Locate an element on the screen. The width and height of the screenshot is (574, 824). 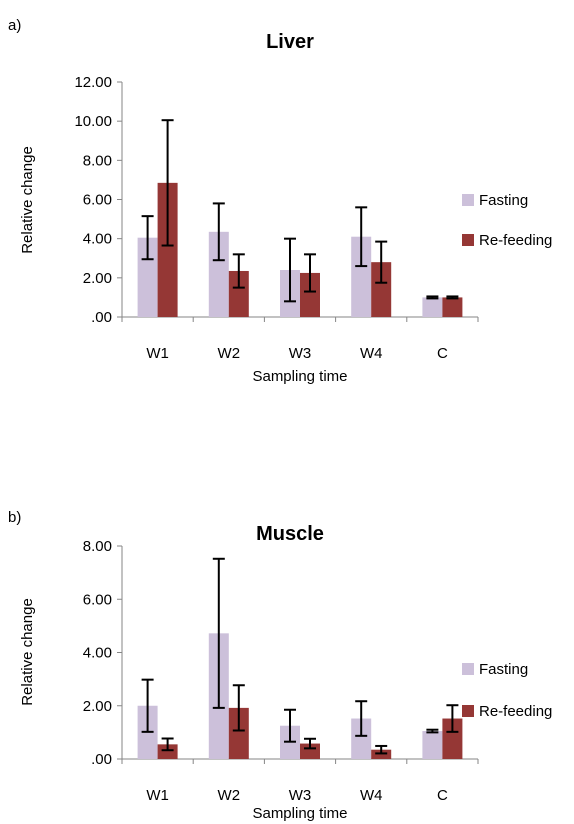
panel-label: b) is located at coordinates (14, 517).